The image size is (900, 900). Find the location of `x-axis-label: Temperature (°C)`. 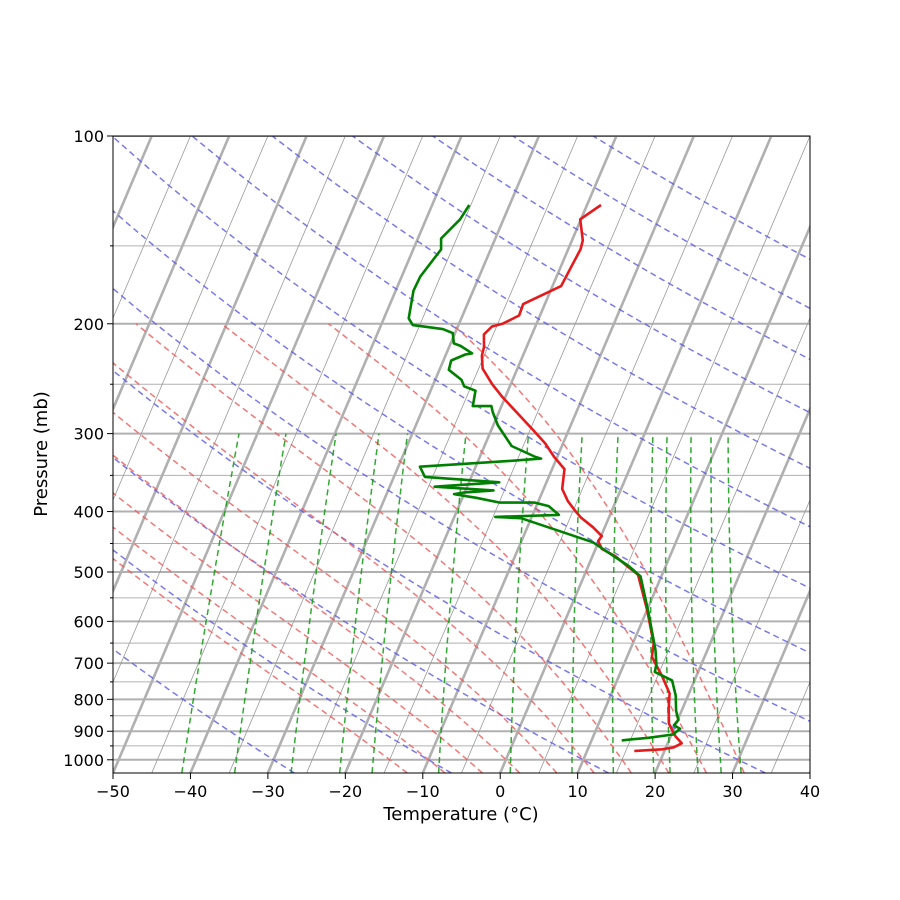

x-axis-label: Temperature (°C) is located at coordinates (460, 814).